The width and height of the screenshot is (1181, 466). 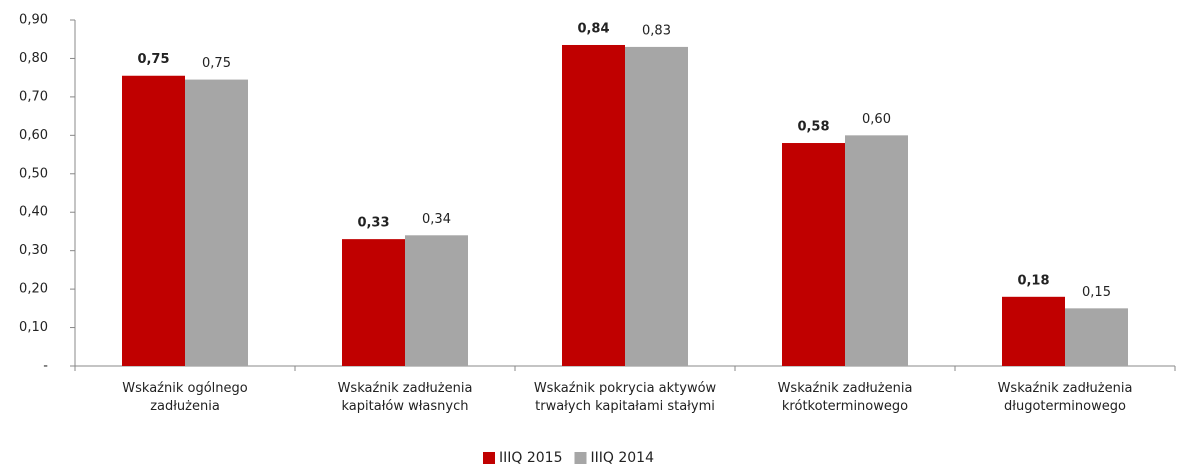 I want to click on value-label: 0,34, so click(x=436, y=219).